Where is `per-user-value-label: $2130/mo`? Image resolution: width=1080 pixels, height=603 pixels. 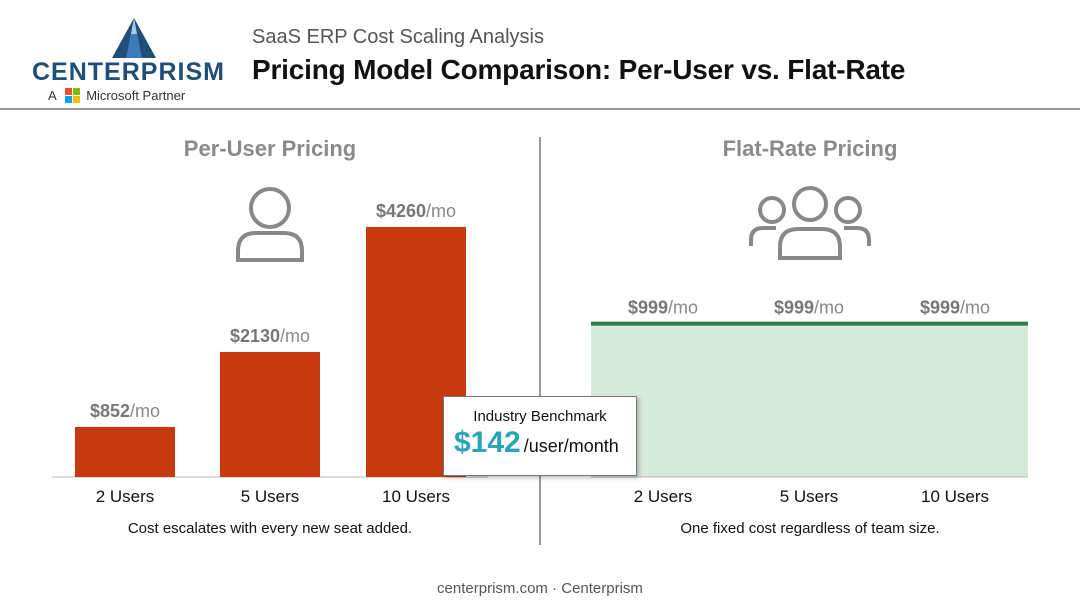
per-user-value-label: $2130/mo is located at coordinates (270, 336).